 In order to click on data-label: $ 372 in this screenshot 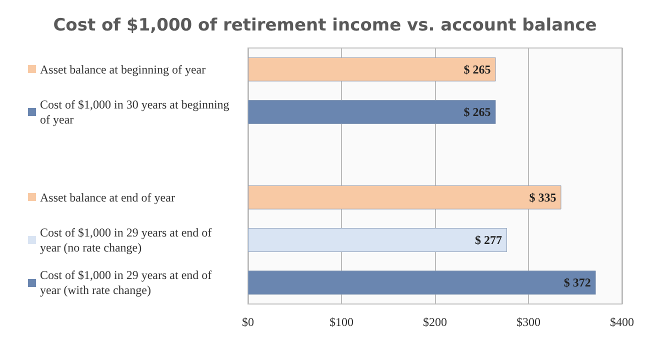, I will do `click(577, 283)`.